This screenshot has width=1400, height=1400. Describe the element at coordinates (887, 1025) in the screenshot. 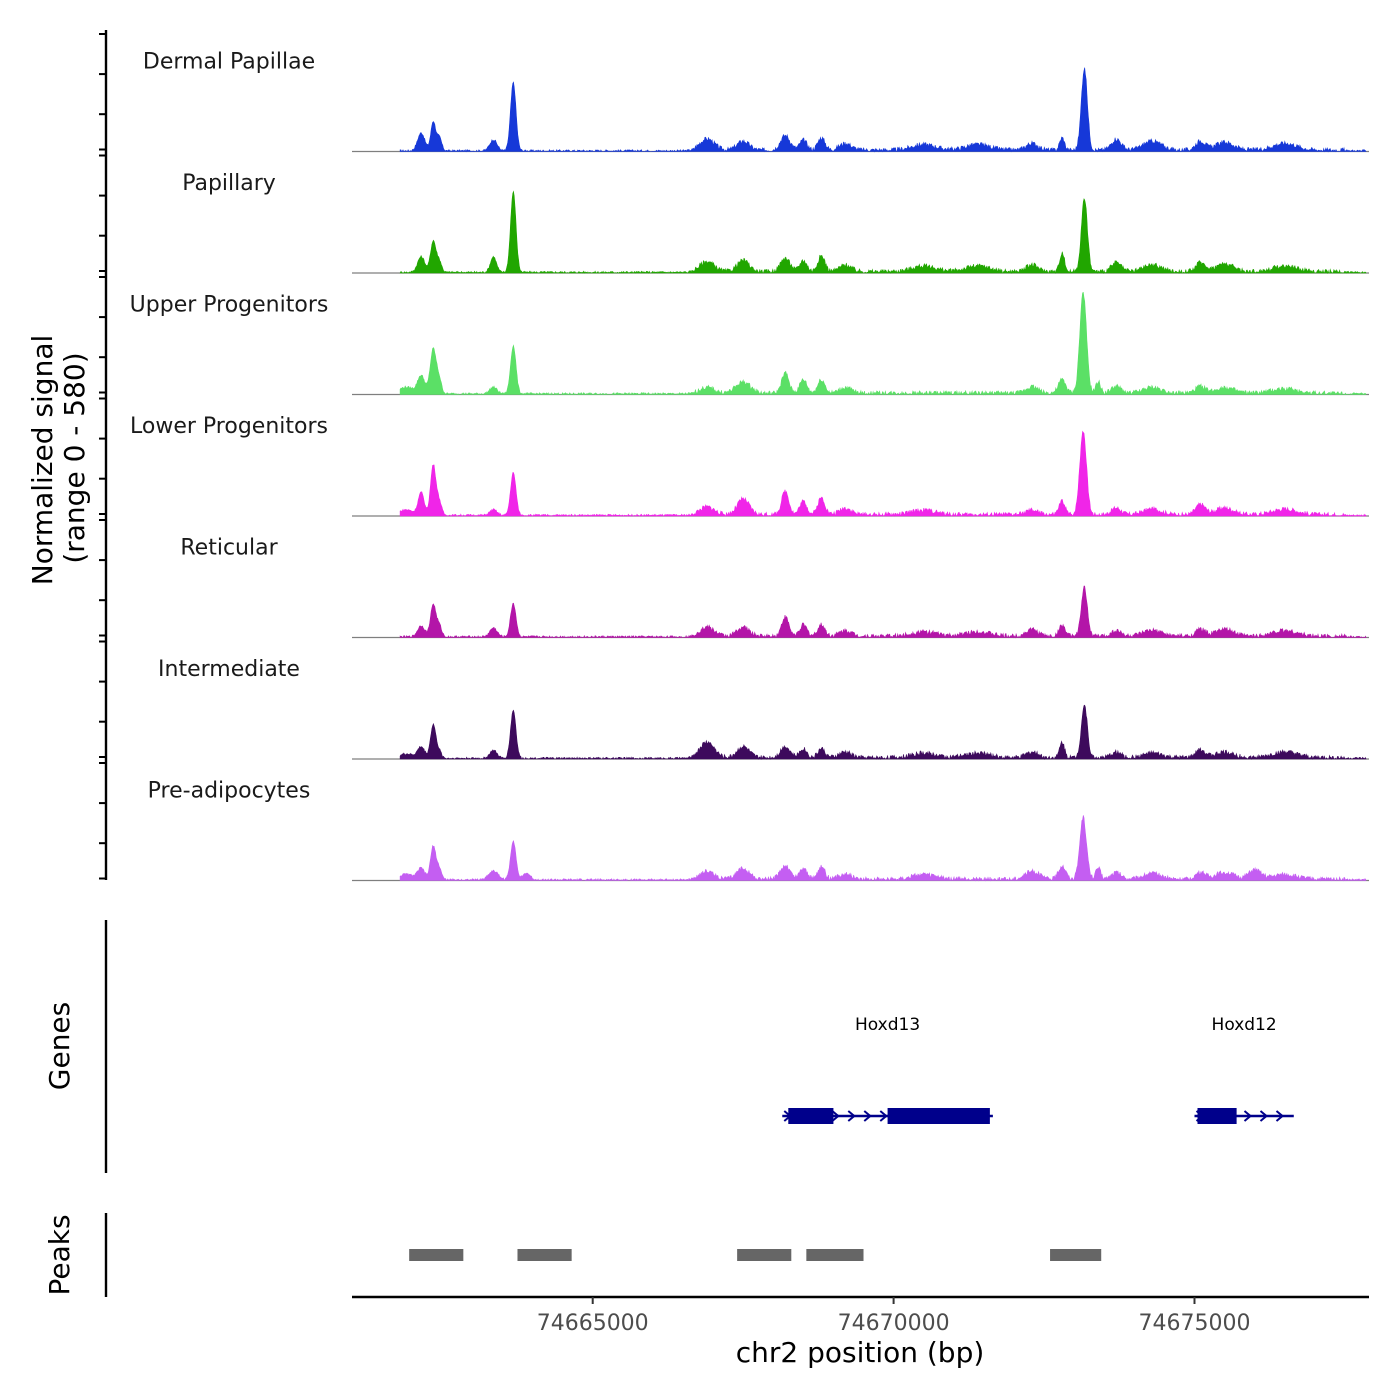

I see `gene-label: Hoxd13` at that location.